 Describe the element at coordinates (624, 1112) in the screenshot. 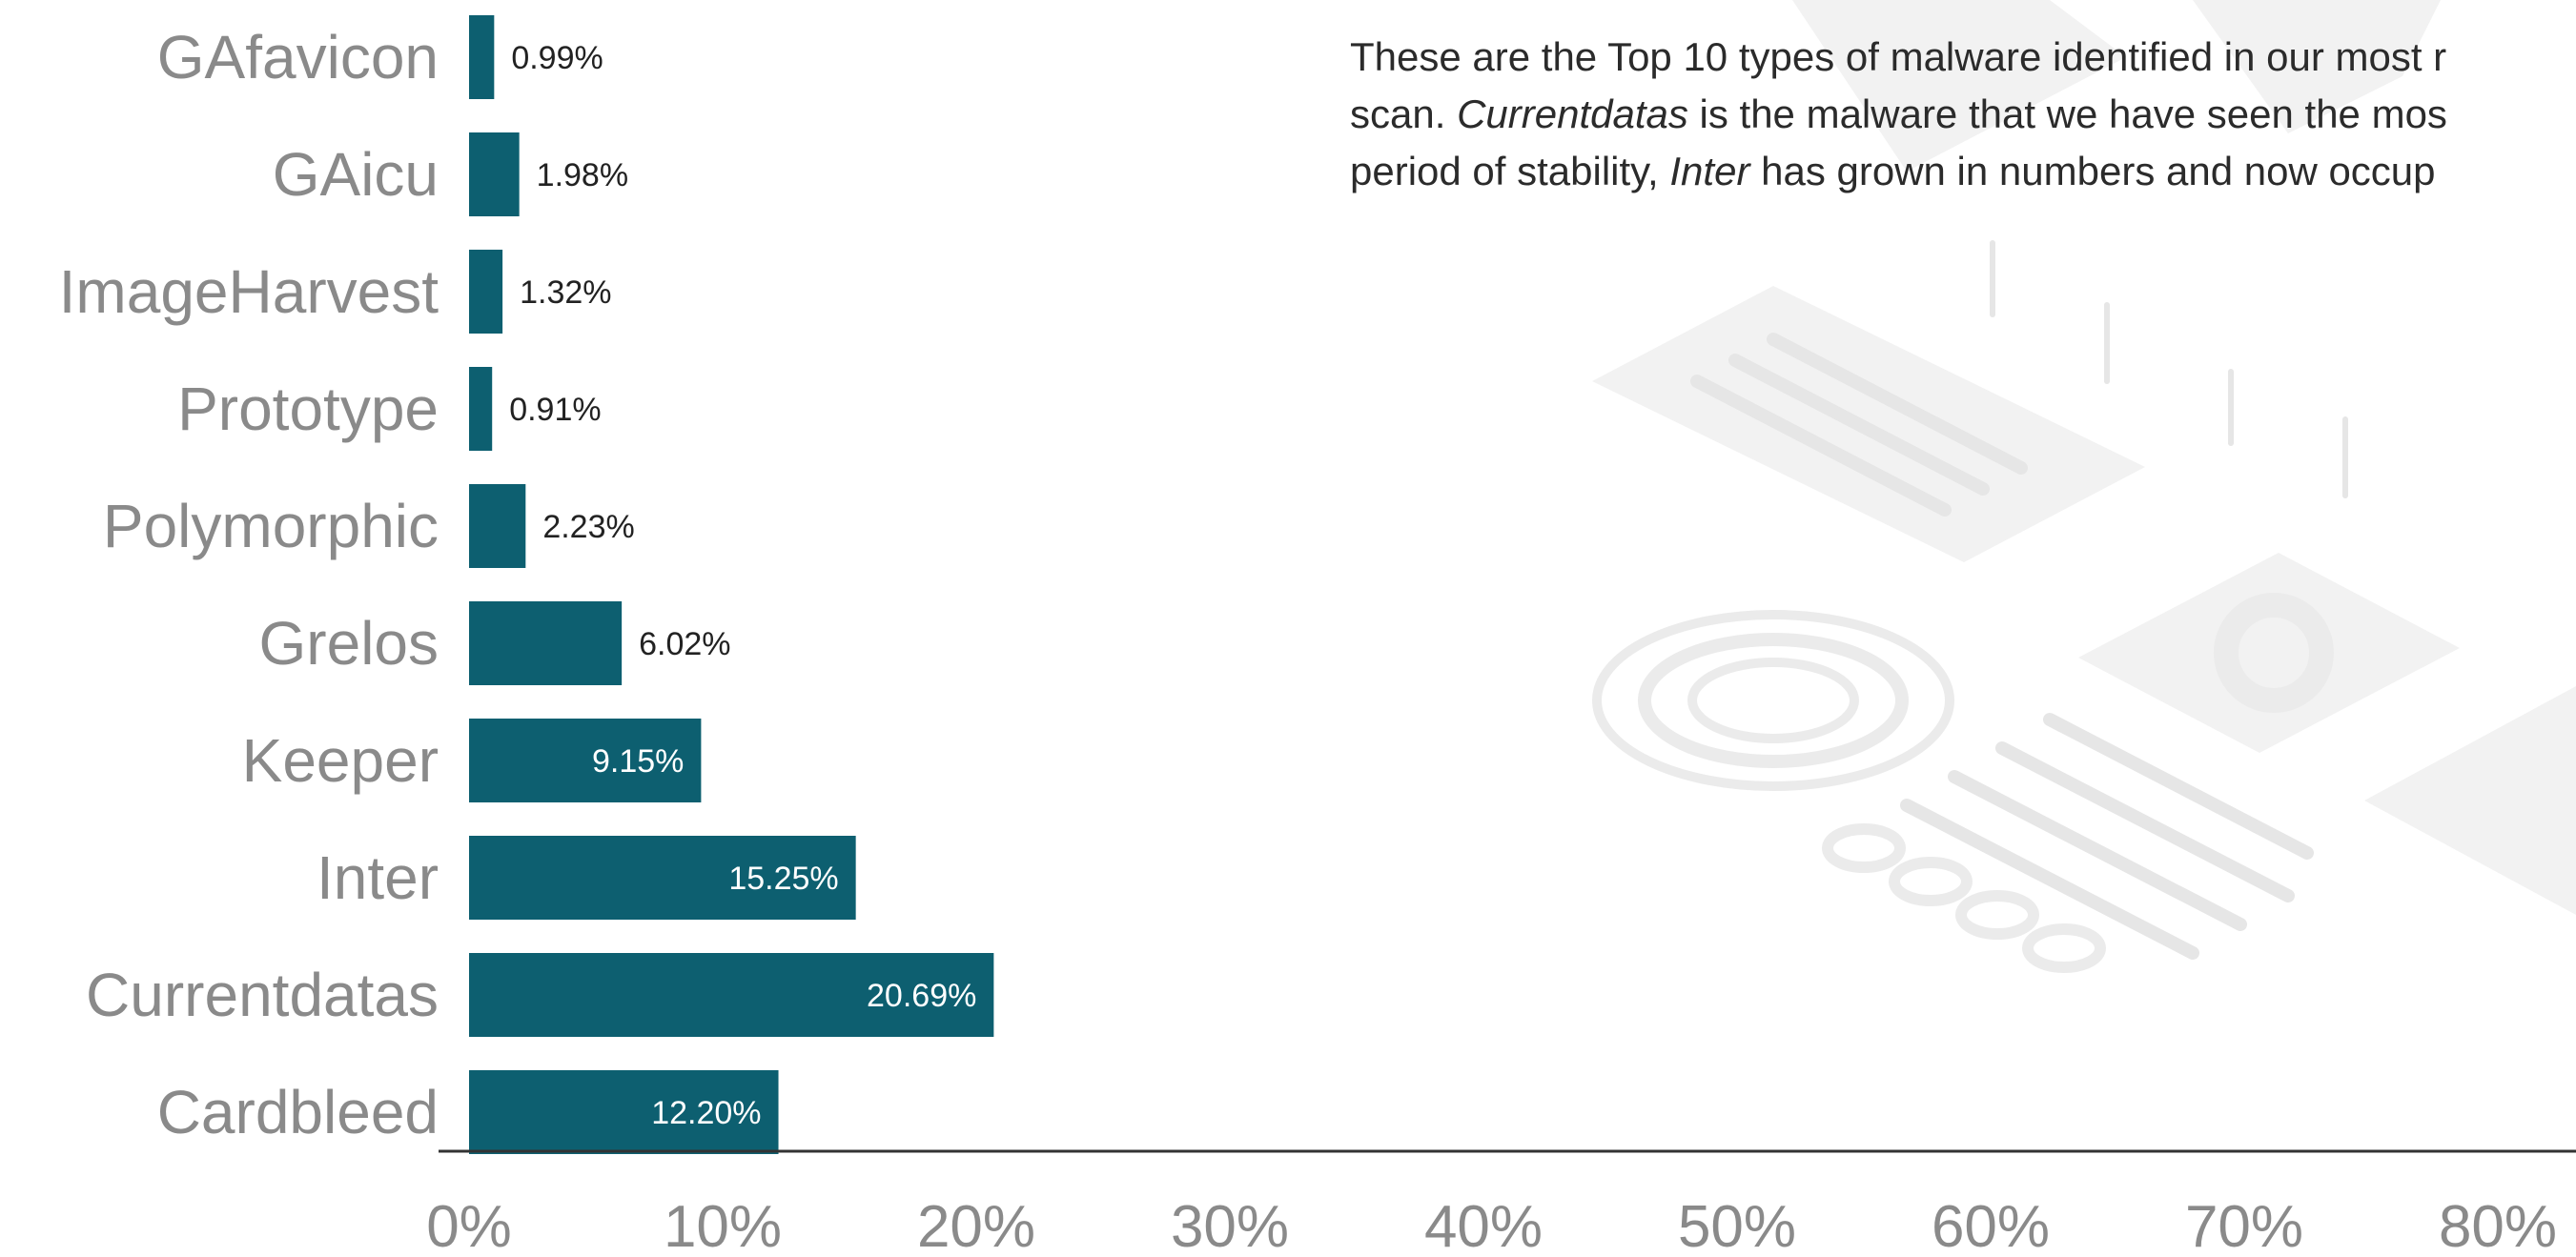

I see `bar-cardbleed` at that location.